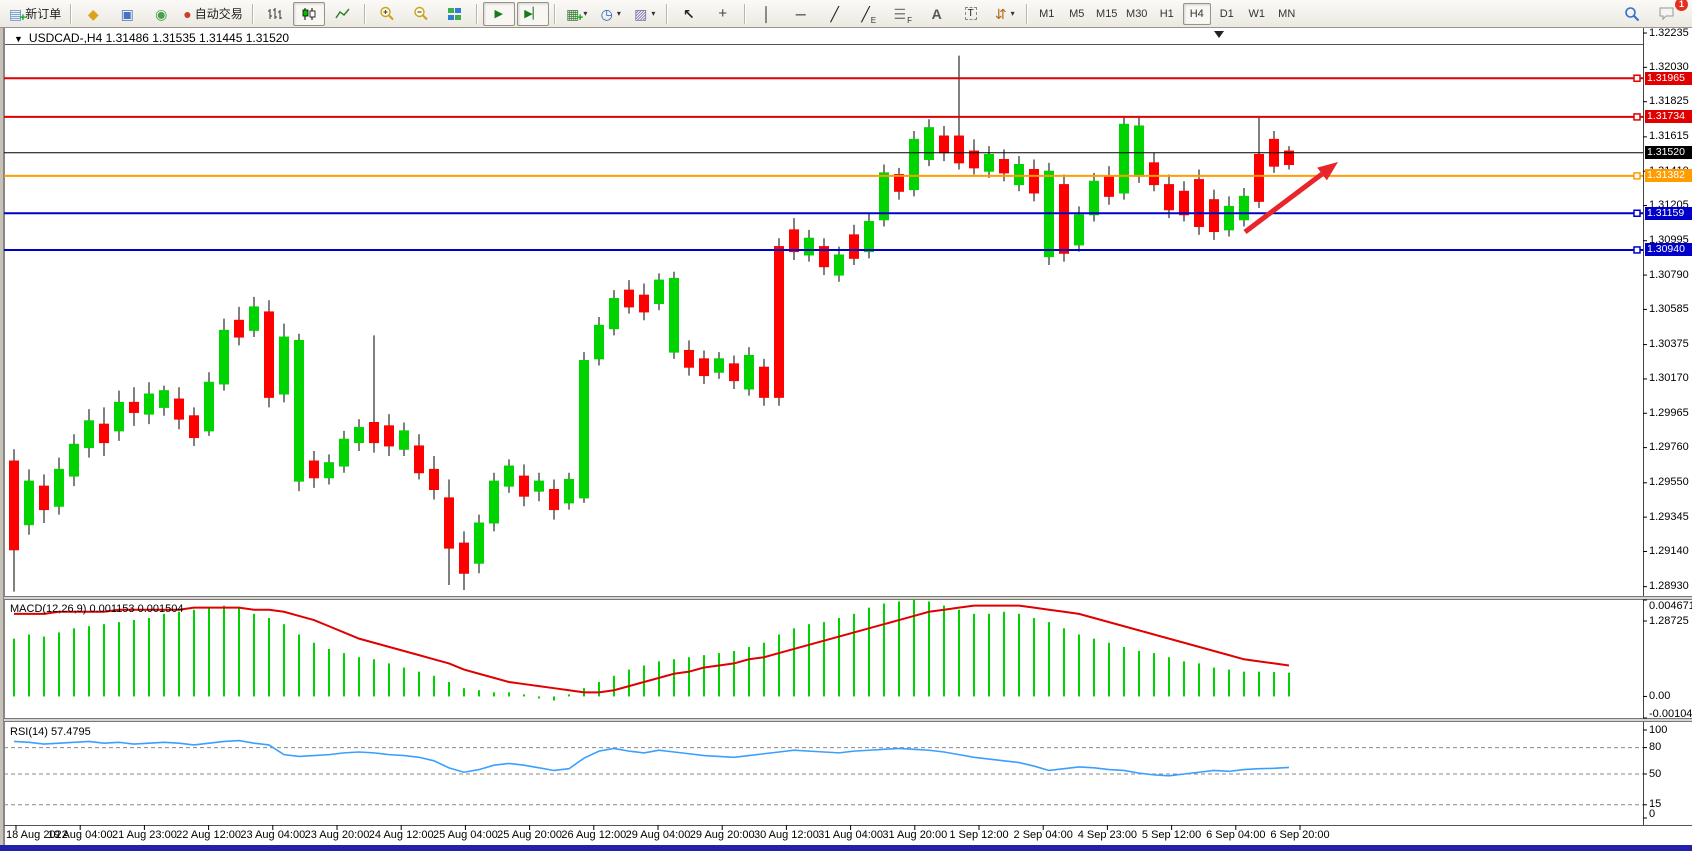 The width and height of the screenshot is (1692, 851). Describe the element at coordinates (1632, 14) in the screenshot. I see `search-button` at that location.